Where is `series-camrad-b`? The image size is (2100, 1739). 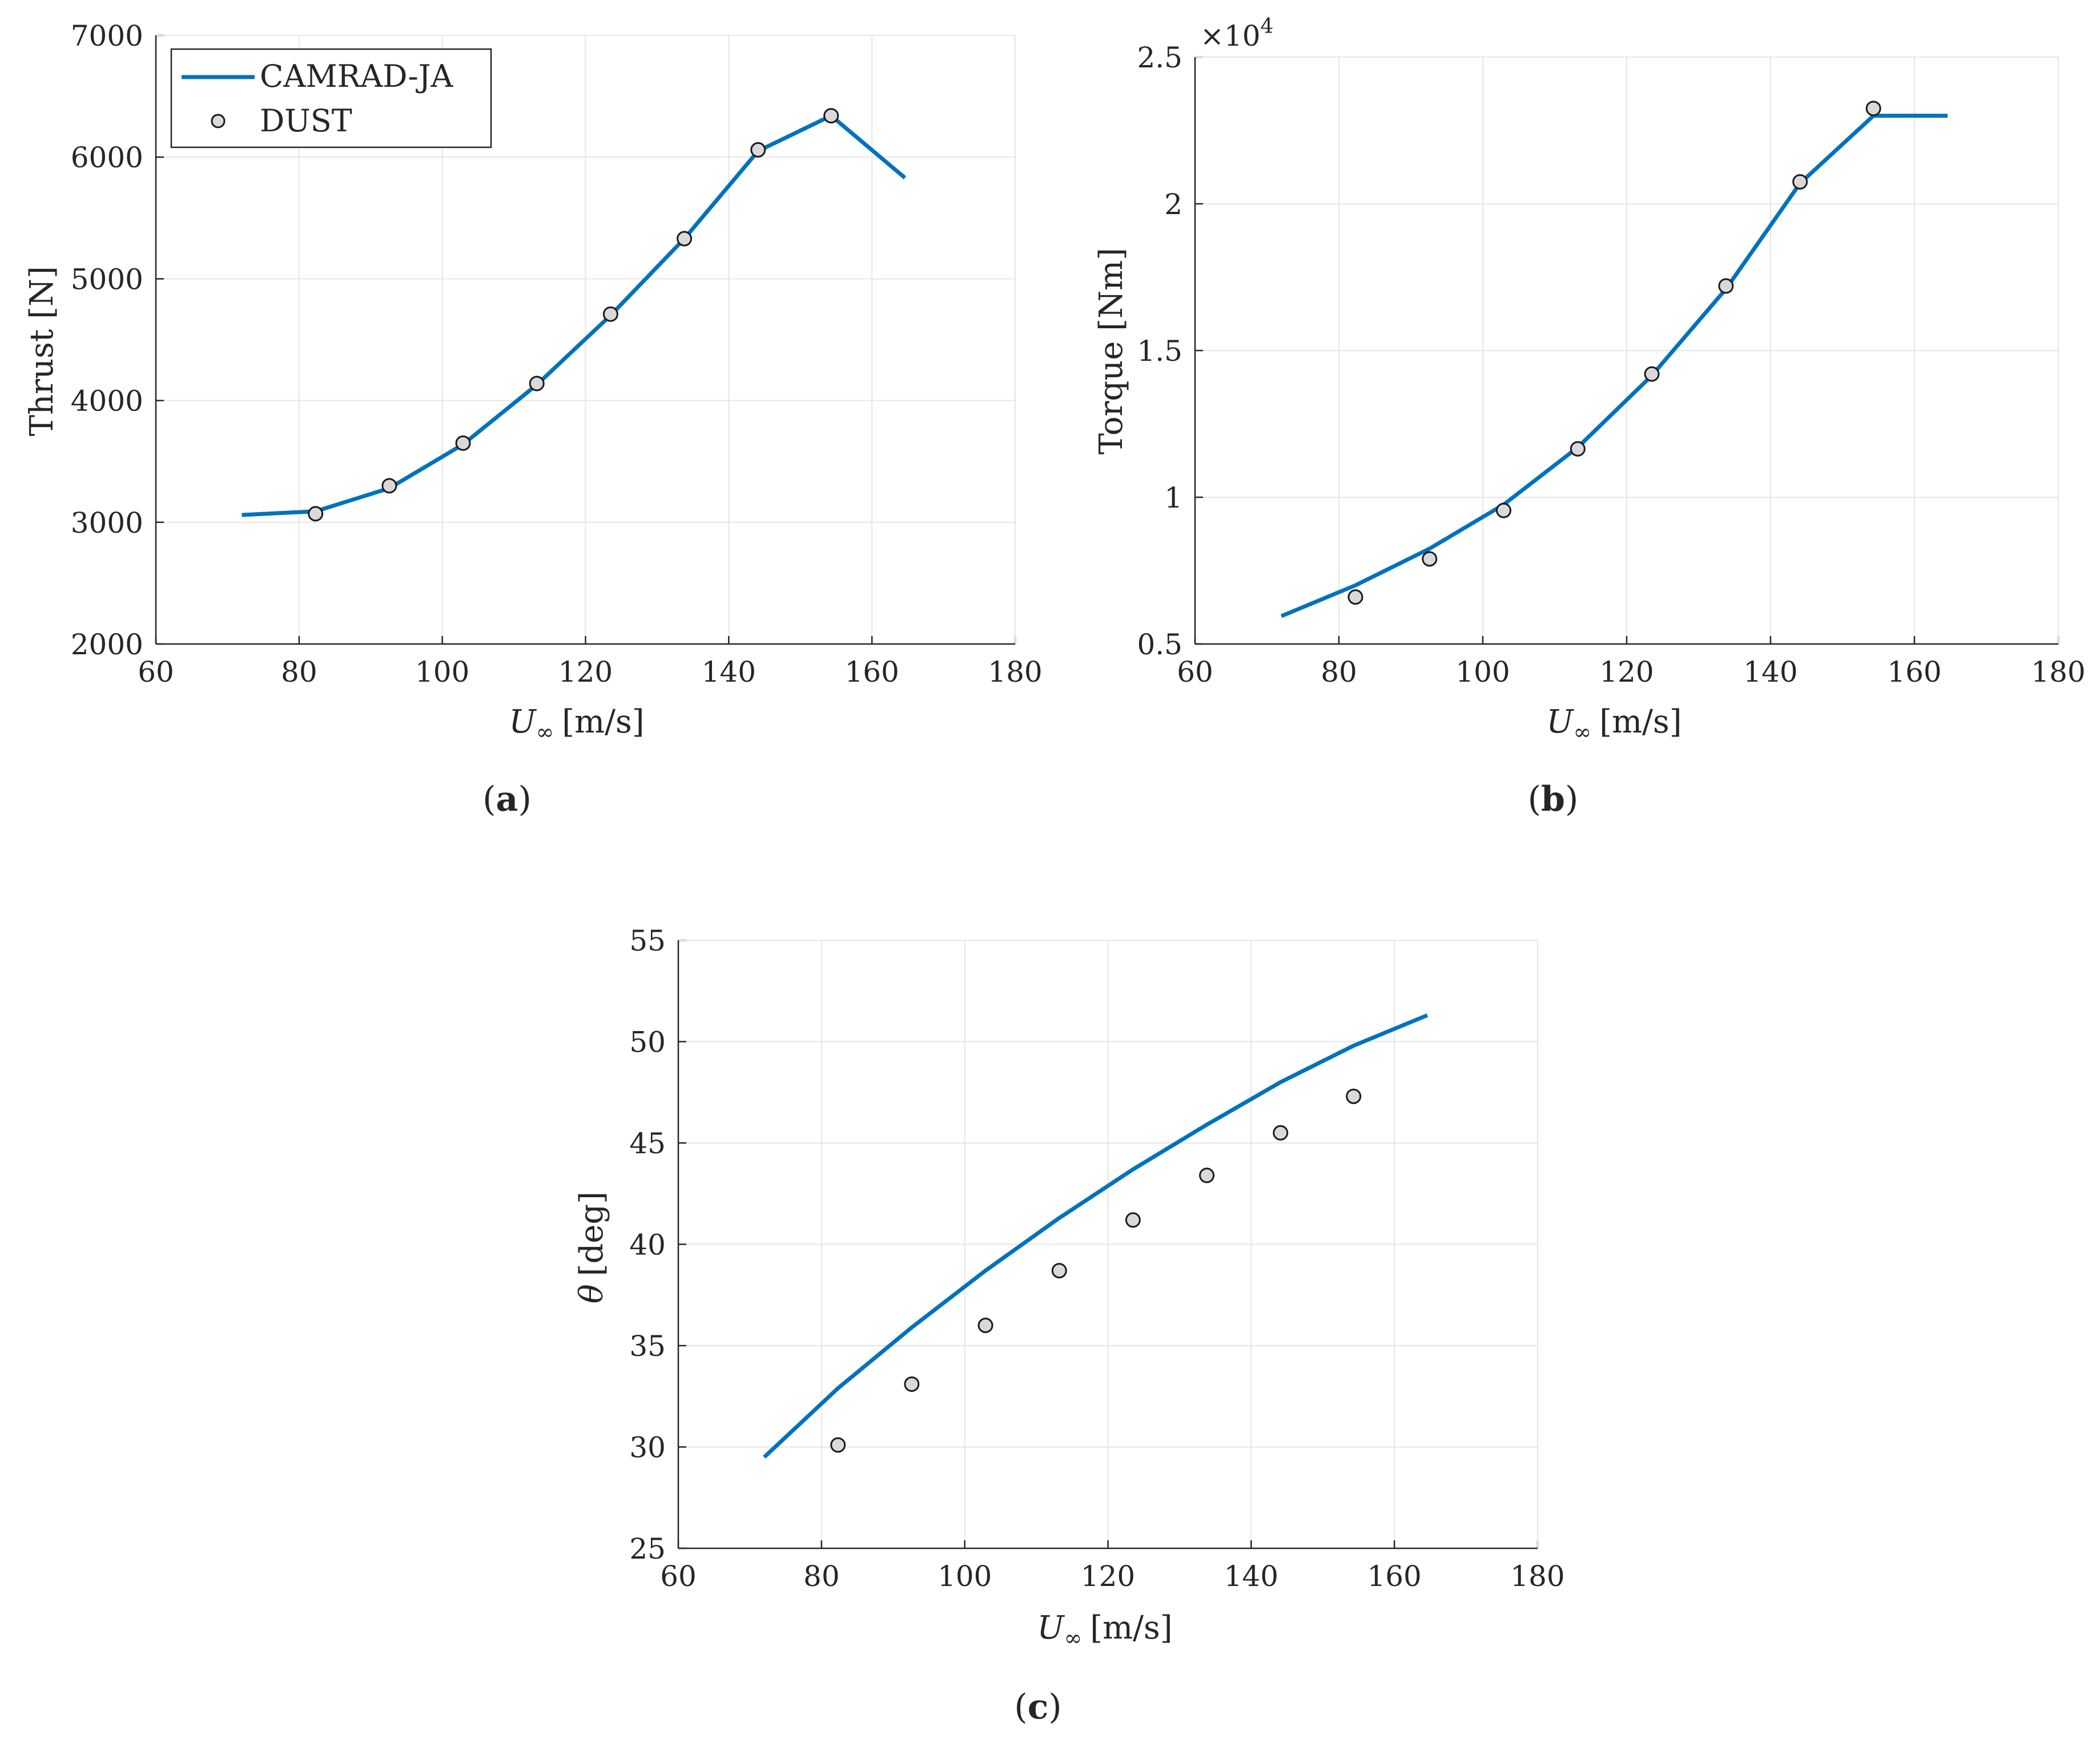 series-camrad-b is located at coordinates (1614, 366).